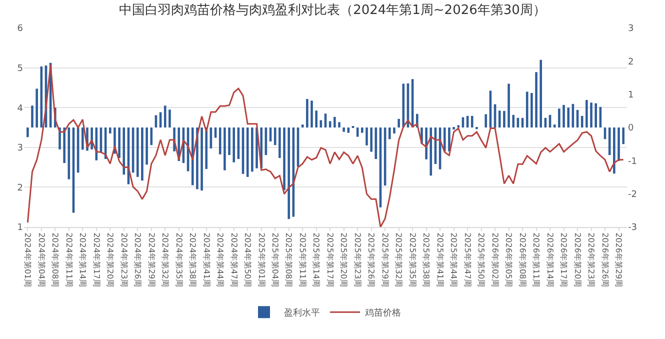 The height and width of the screenshot is (339, 665). I want to click on x-tick-label: 2026年第26周, so click(605, 260).